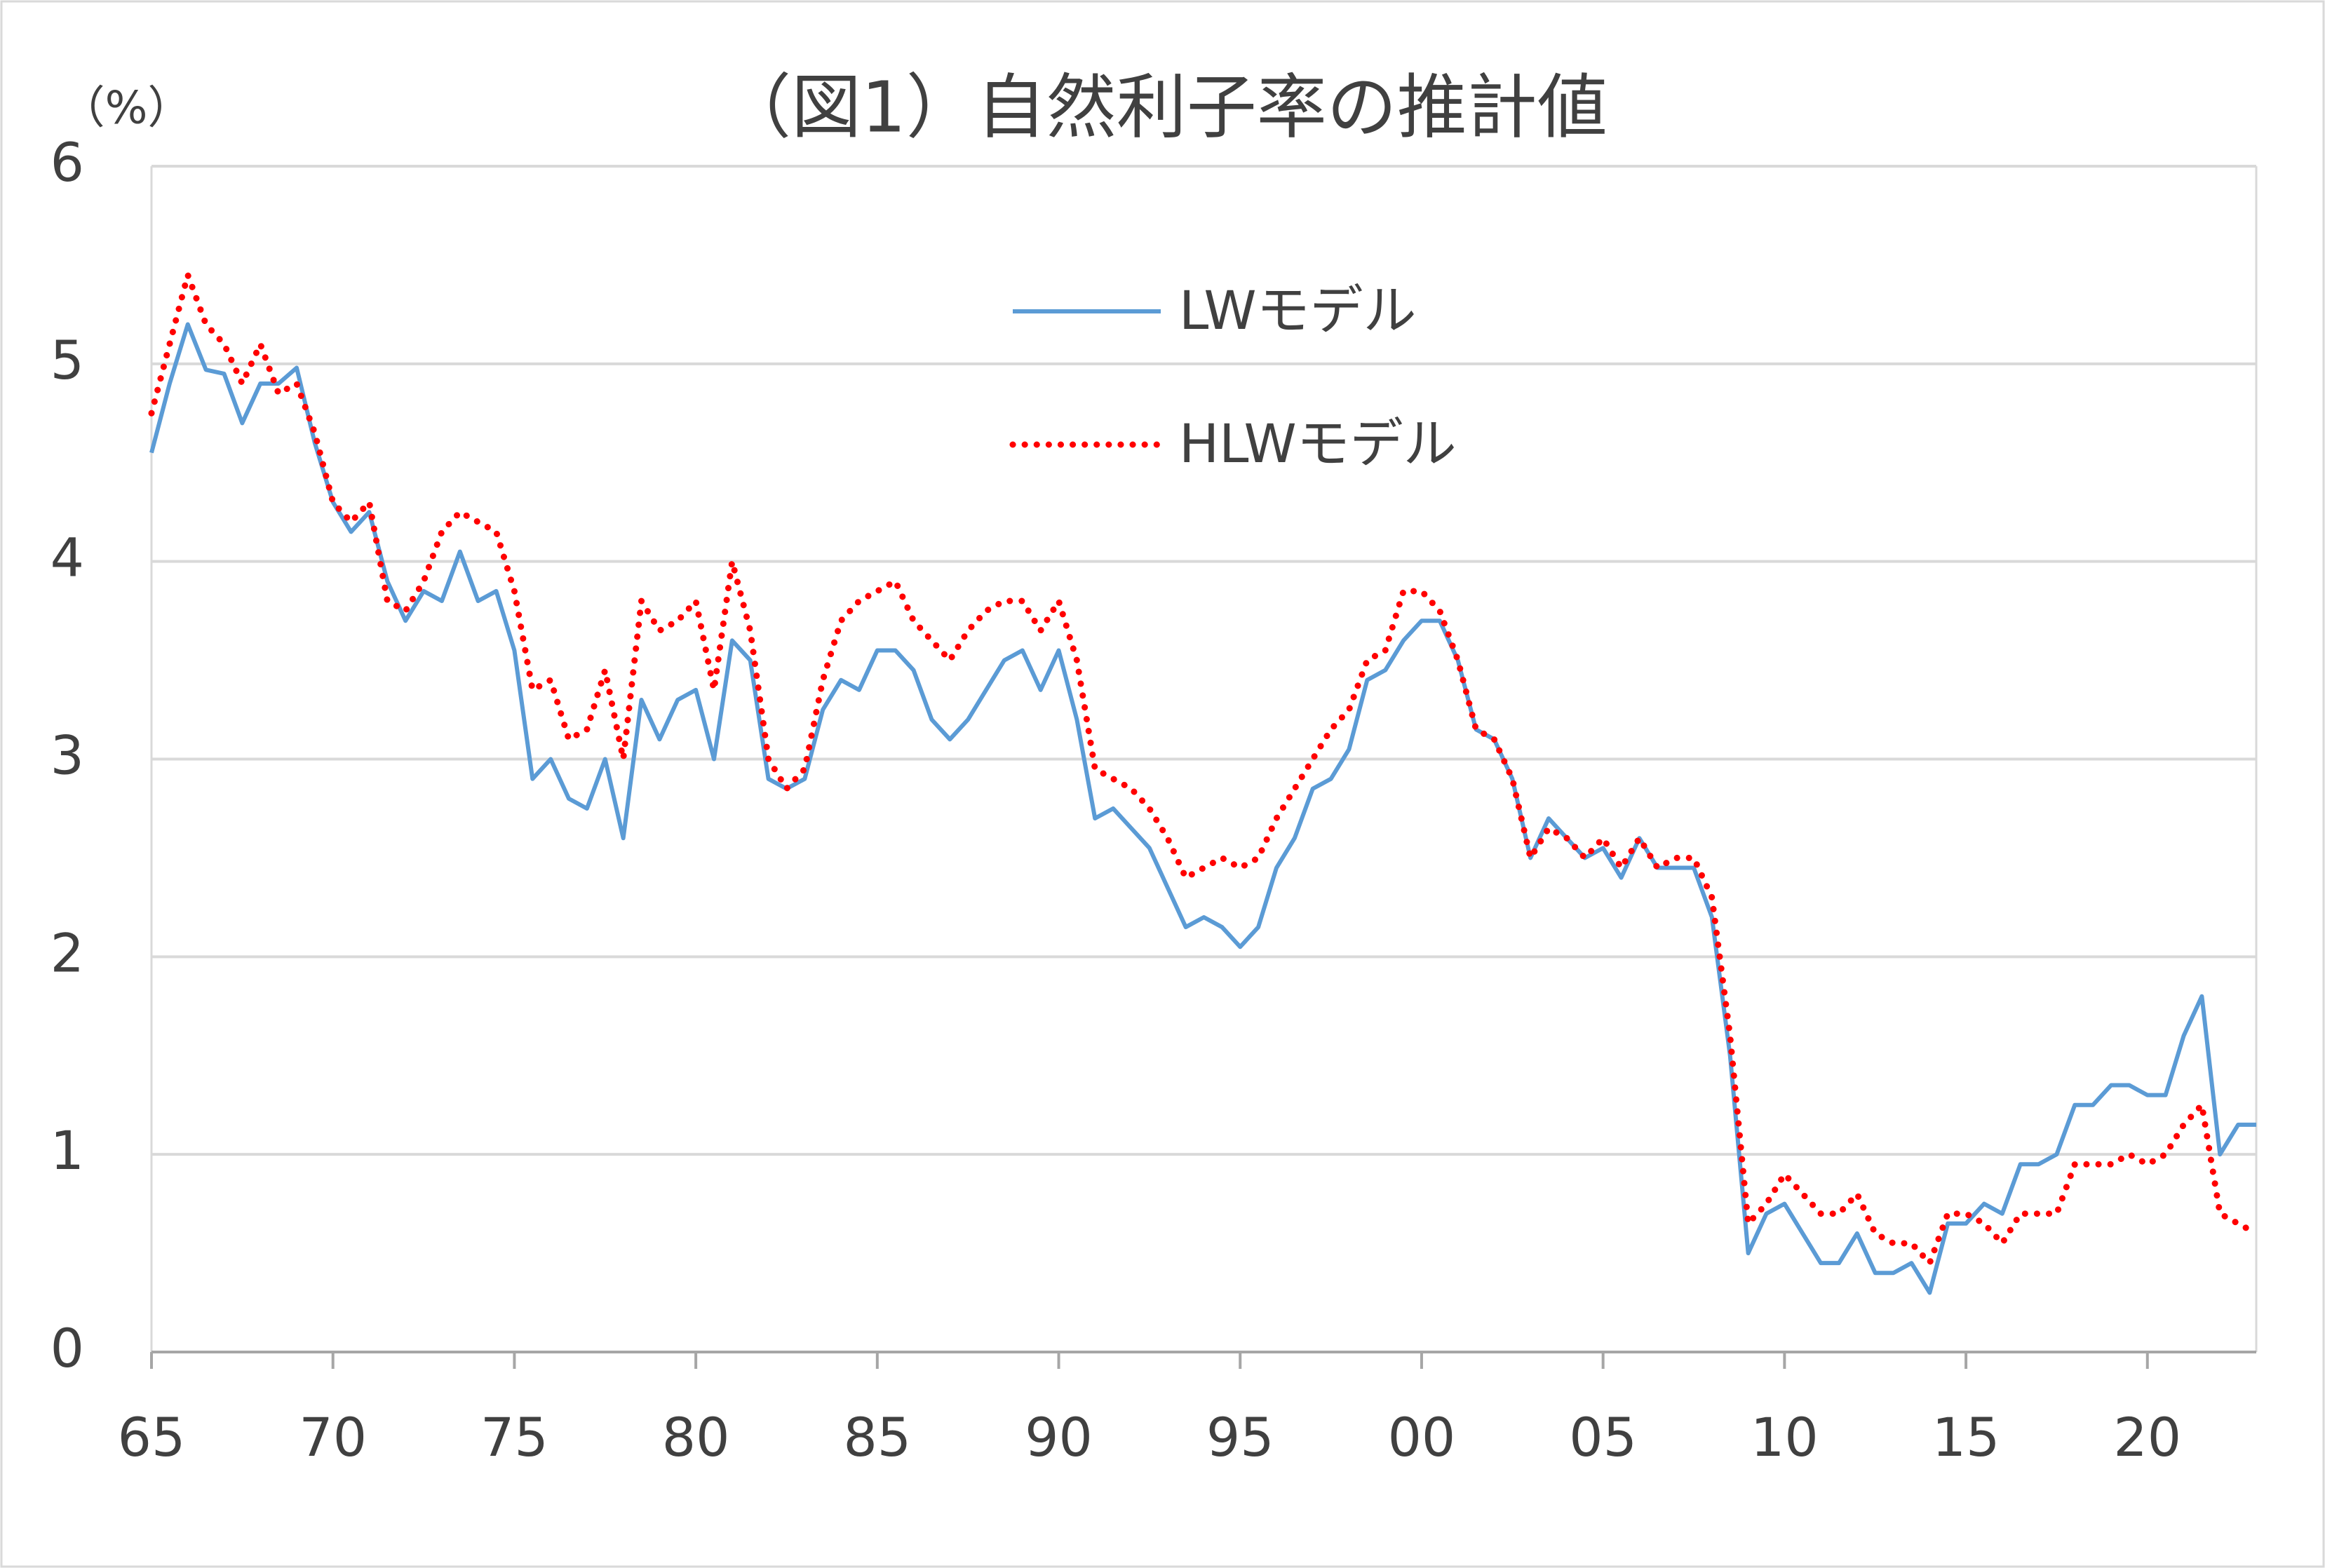 Image resolution: width=2325 pixels, height=1568 pixels. Describe the element at coordinates (67, 162) in the screenshot. I see `y-tick-label: 6` at that location.